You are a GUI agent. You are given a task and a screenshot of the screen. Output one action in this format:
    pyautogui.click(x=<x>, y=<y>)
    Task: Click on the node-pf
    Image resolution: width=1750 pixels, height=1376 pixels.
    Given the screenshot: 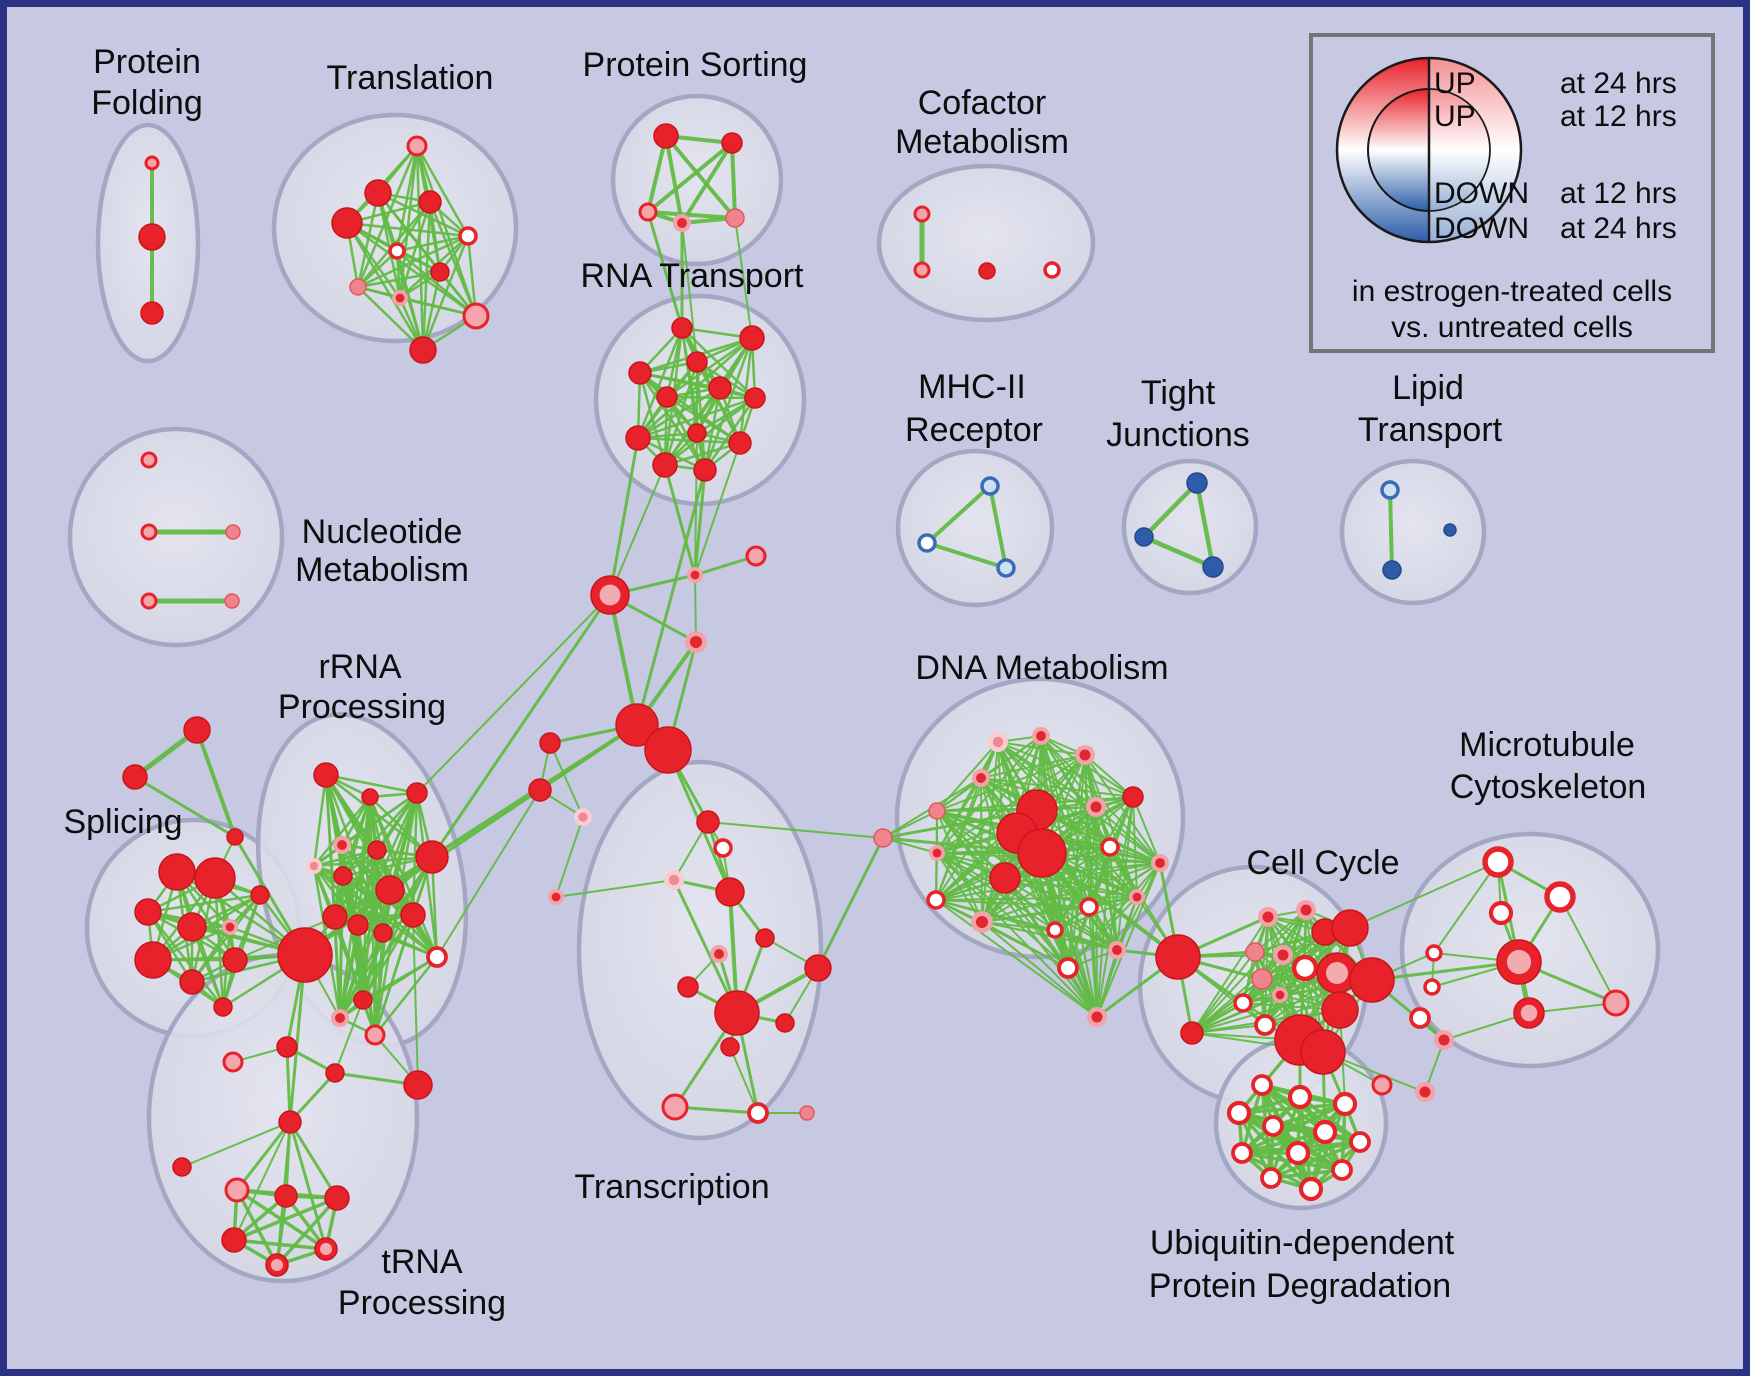 What is the action you would take?
    pyautogui.click(x=152, y=313)
    